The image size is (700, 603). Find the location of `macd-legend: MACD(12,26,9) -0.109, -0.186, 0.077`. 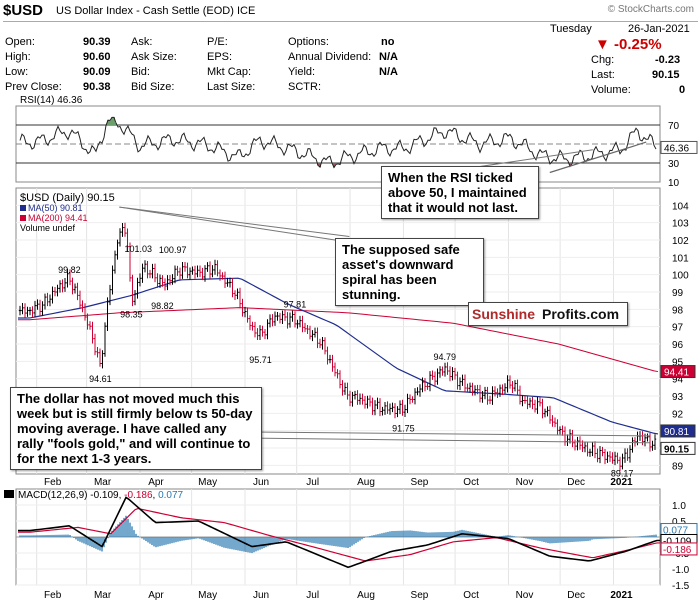

macd-legend: MACD(12,26,9) -0.109, -0.186, 0.077 is located at coordinates (101, 495).